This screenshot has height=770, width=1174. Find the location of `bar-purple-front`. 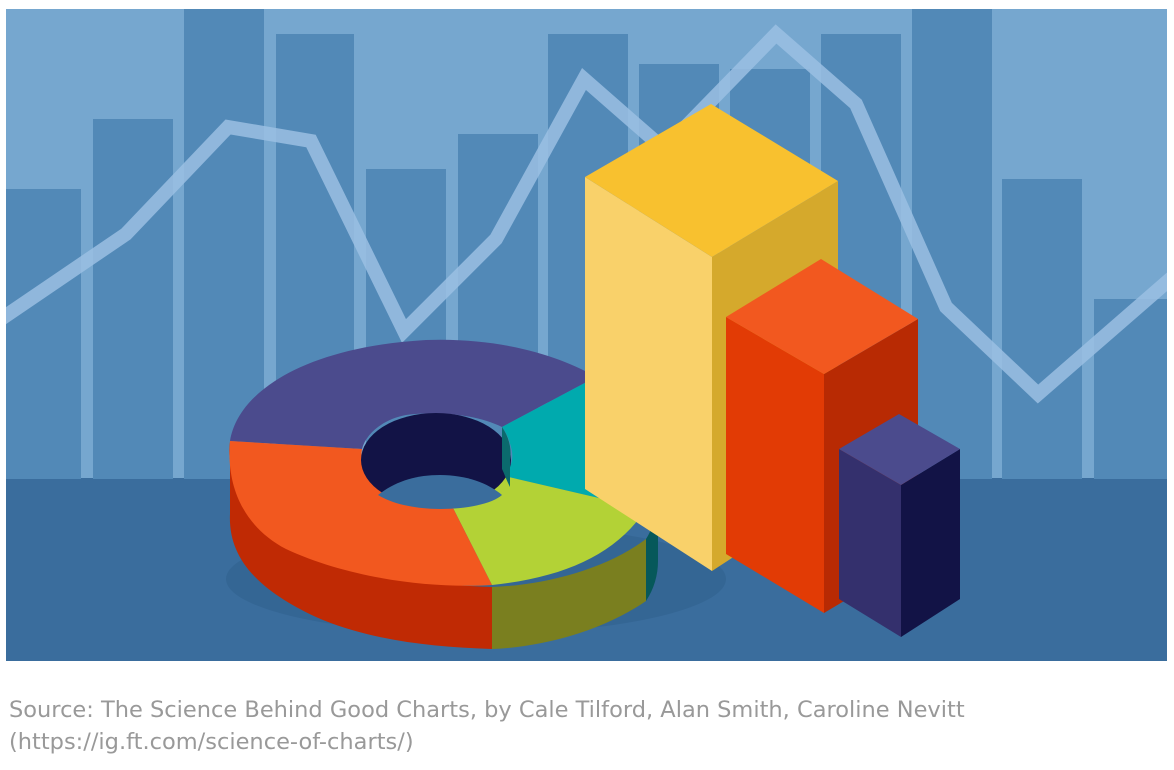

bar-purple-front is located at coordinates (870, 543).